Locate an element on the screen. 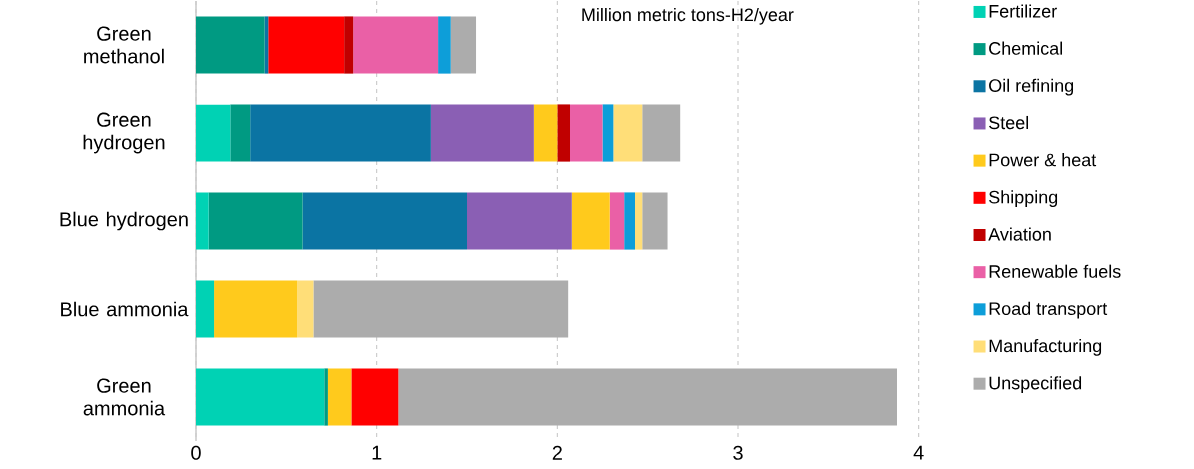  legend-label: Road transport is located at coordinates (1048, 310).